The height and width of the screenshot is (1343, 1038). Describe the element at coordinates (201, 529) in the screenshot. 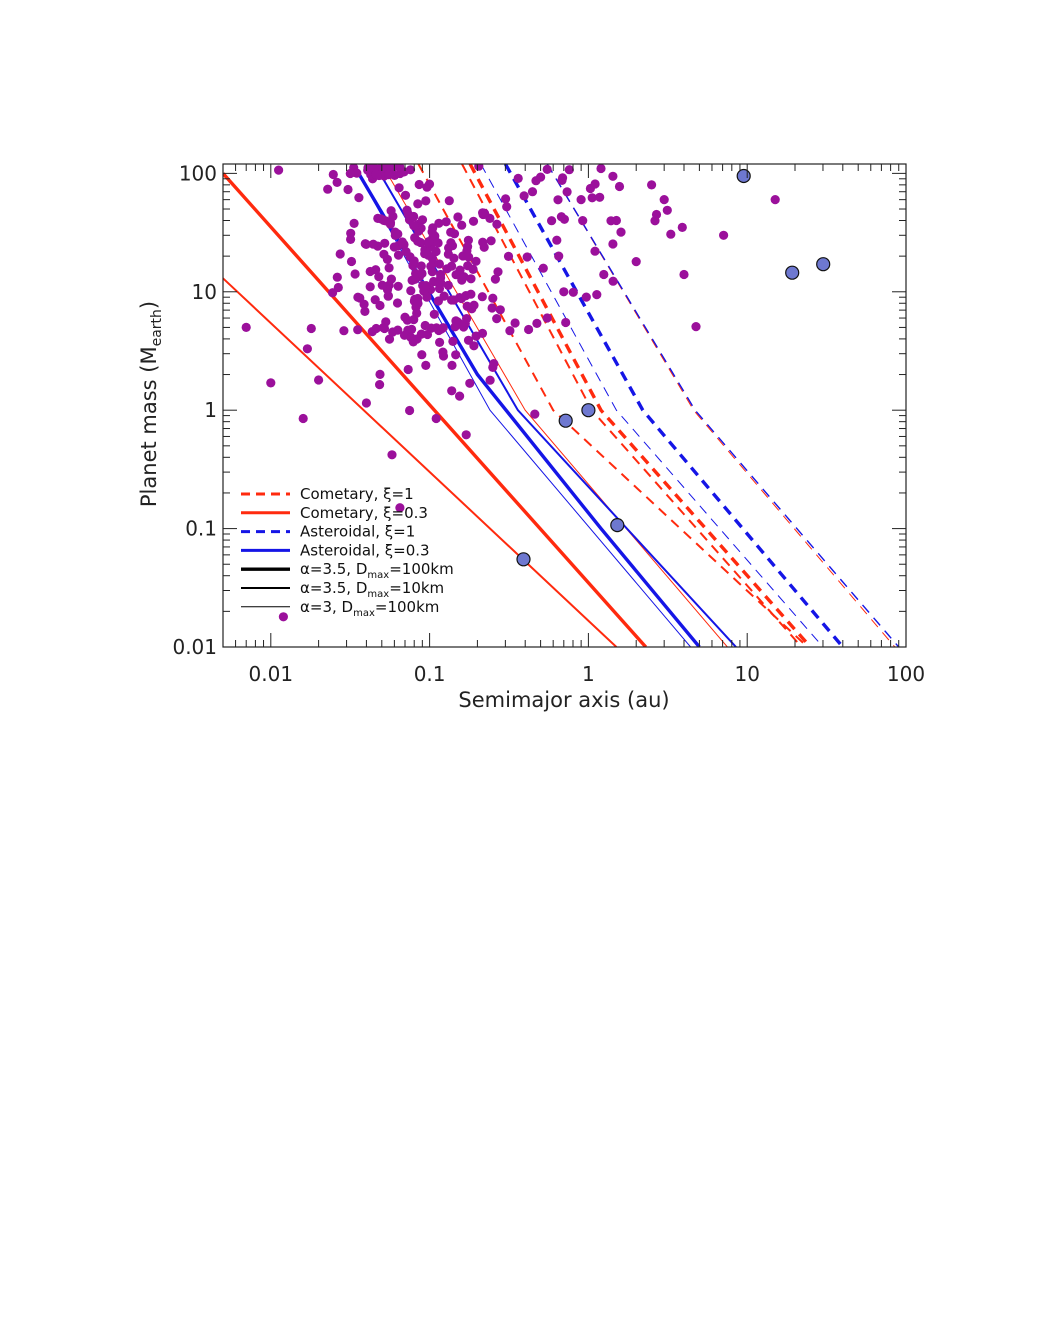

I see `y-tick-label: 0.1` at that location.